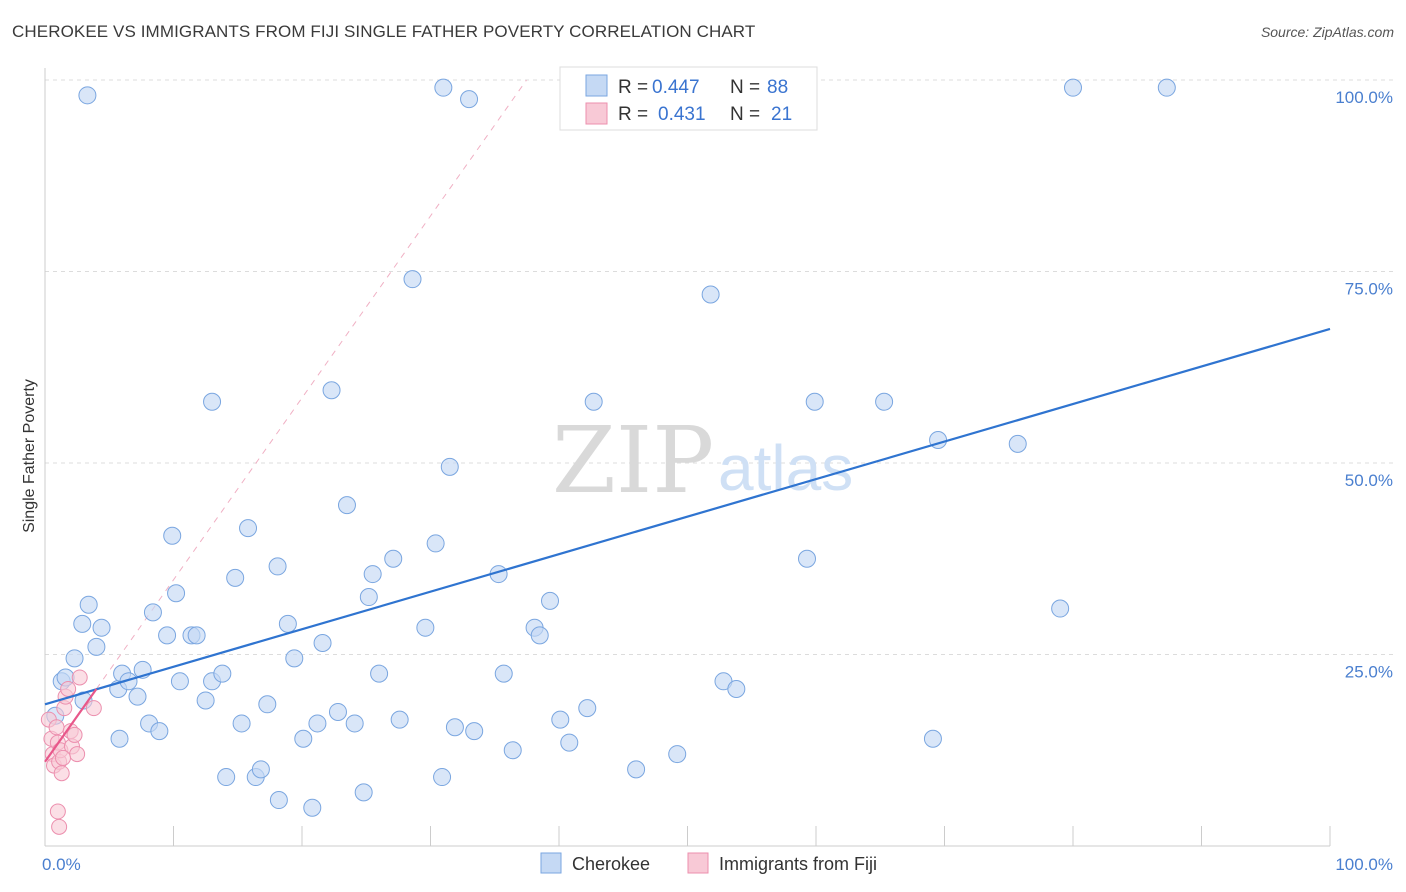 The width and height of the screenshot is (1406, 892). I want to click on legend-r-label-cherokee: R =, so click(633, 87).